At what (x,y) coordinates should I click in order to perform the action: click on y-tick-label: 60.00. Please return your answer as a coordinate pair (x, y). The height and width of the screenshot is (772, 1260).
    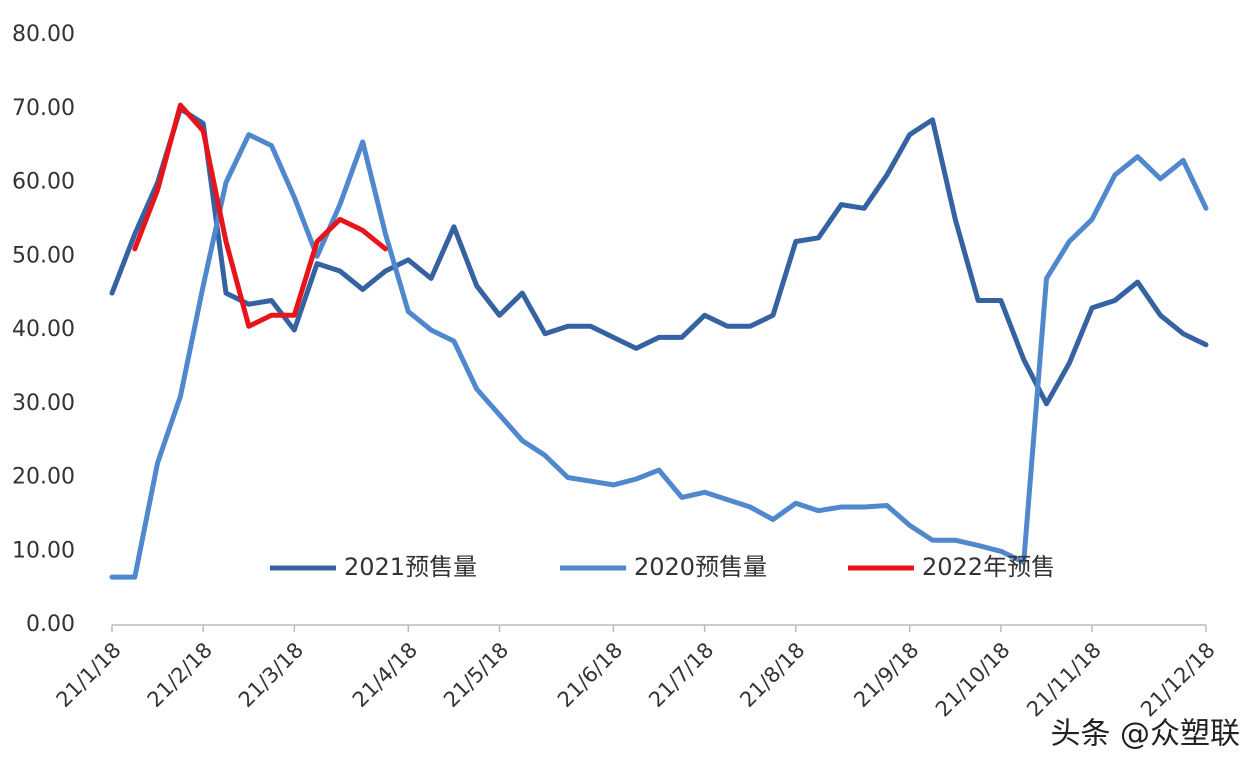
    Looking at the image, I should click on (43, 182).